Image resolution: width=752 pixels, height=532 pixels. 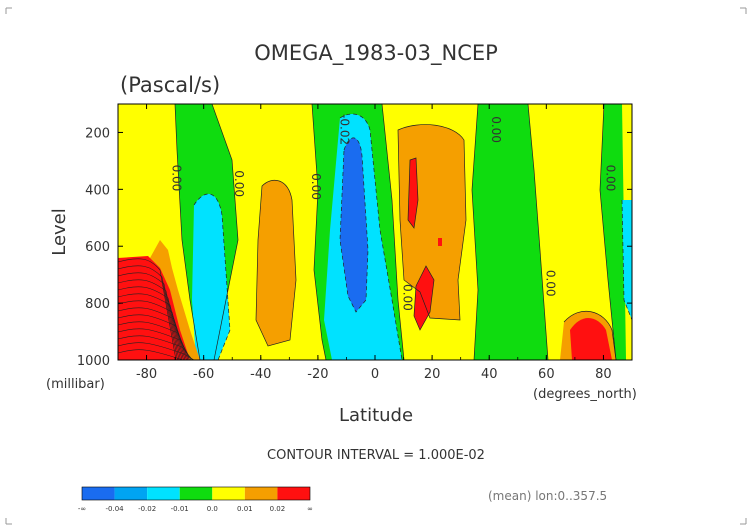 I want to click on legend-label: 0.01, so click(x=245, y=509).